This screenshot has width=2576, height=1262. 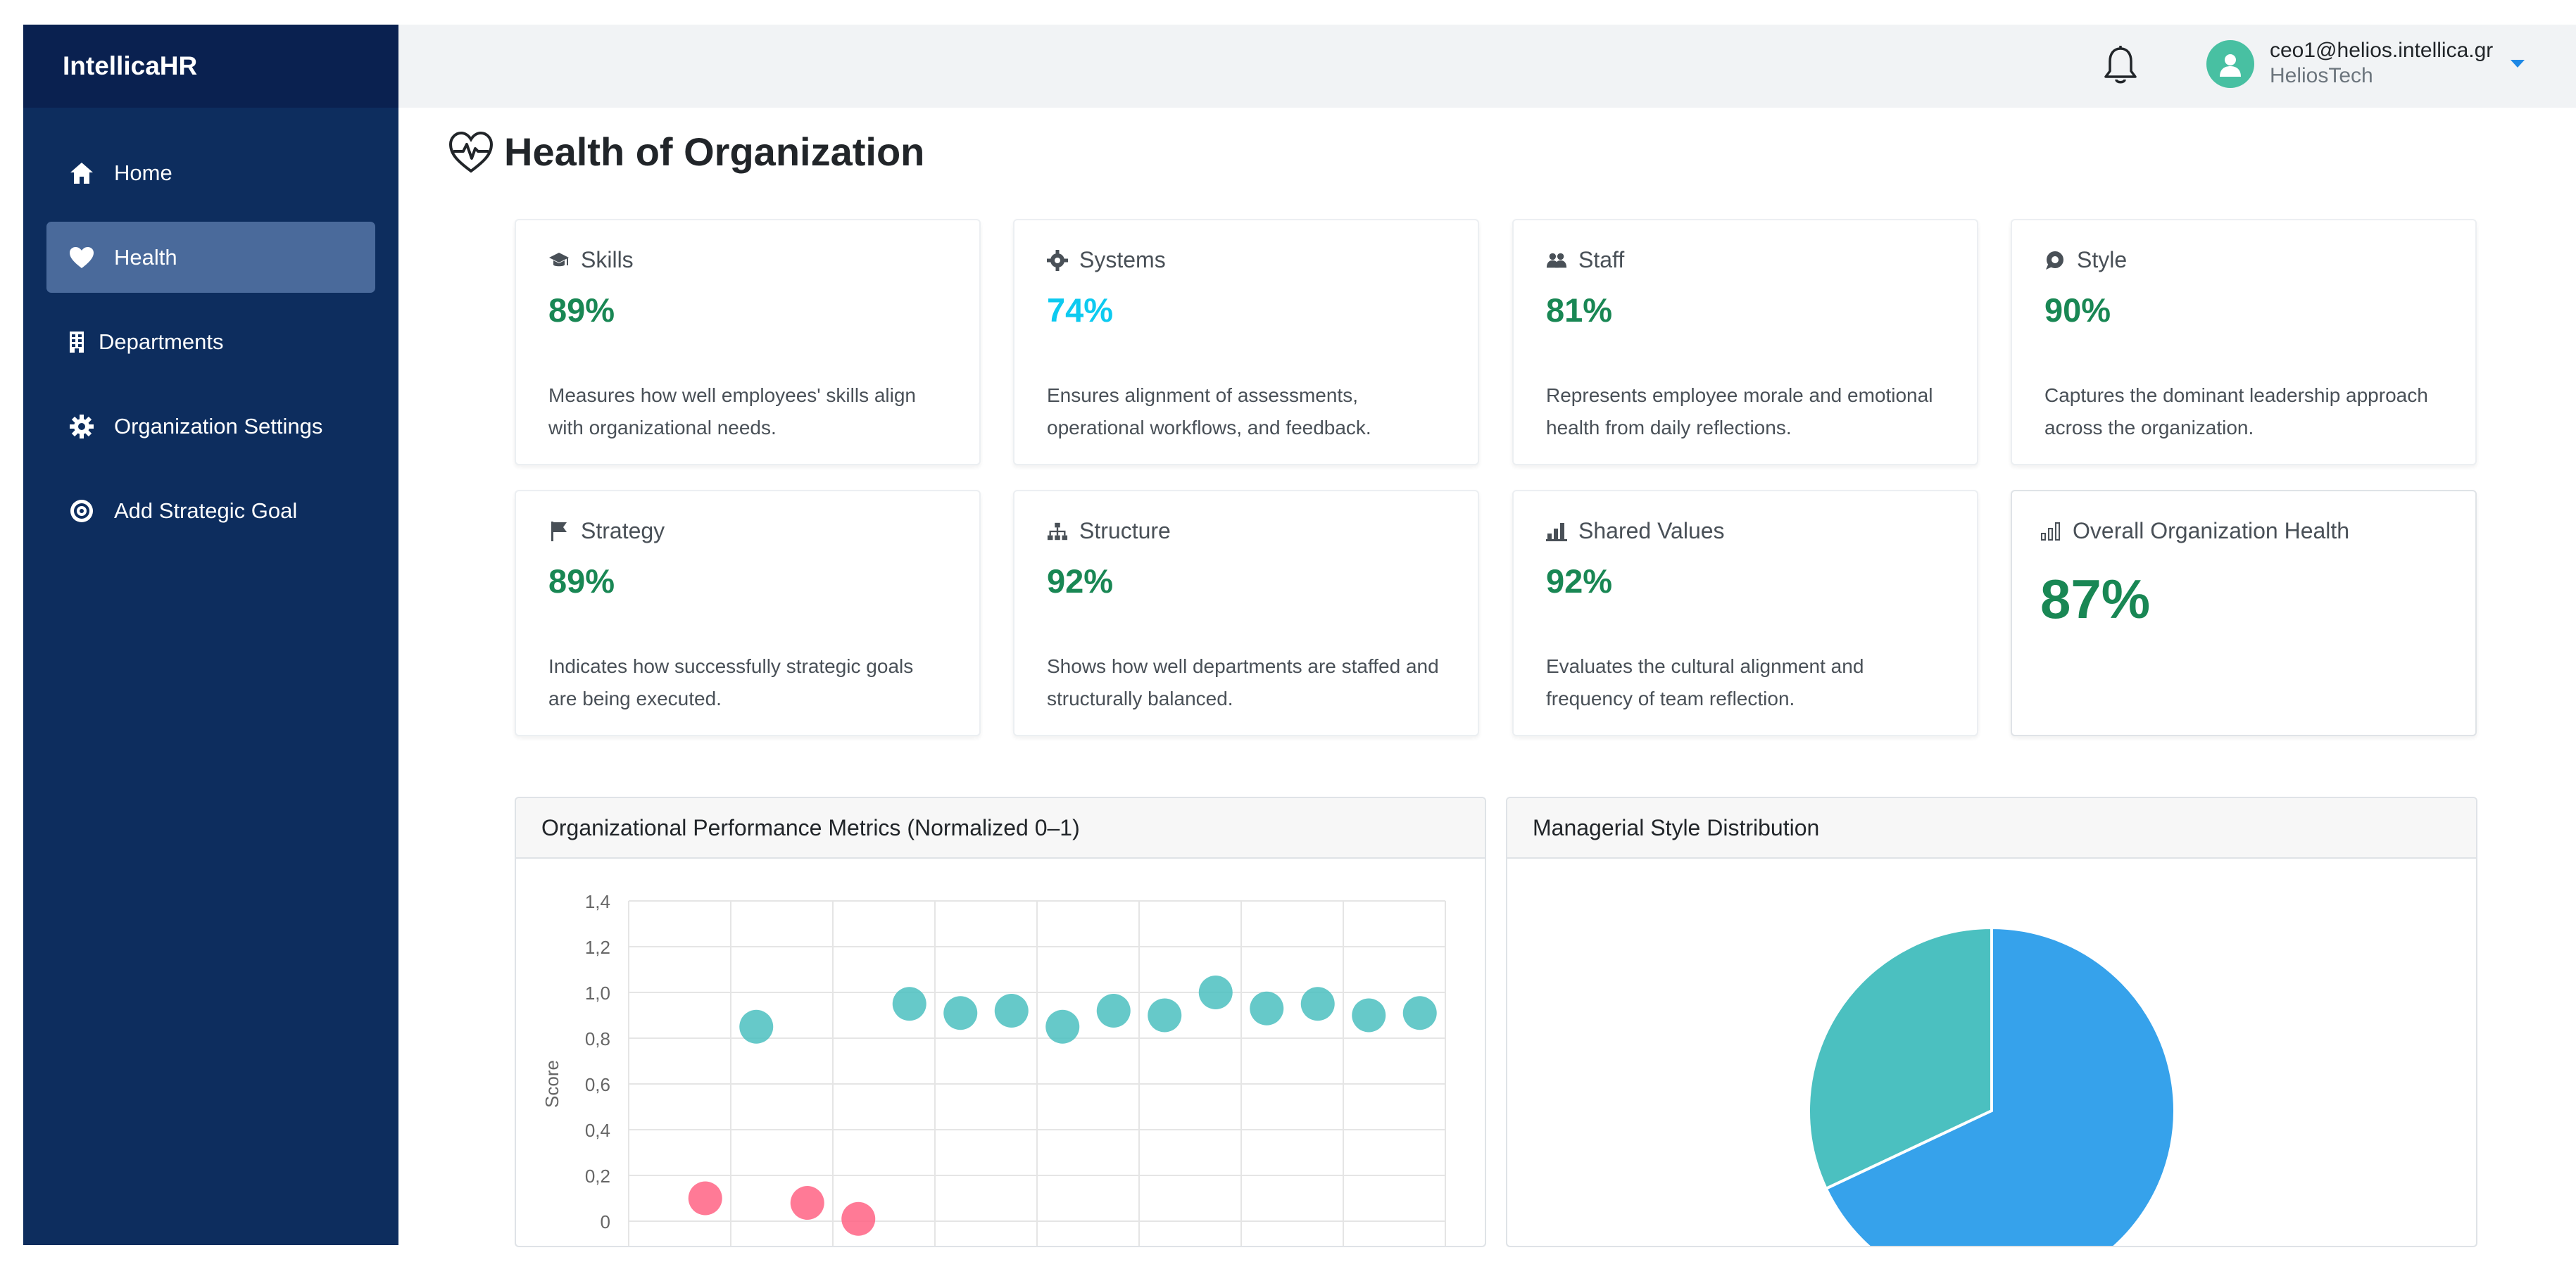 I want to click on user-email: ceo1@helios.intellica.gr, so click(x=2382, y=50).